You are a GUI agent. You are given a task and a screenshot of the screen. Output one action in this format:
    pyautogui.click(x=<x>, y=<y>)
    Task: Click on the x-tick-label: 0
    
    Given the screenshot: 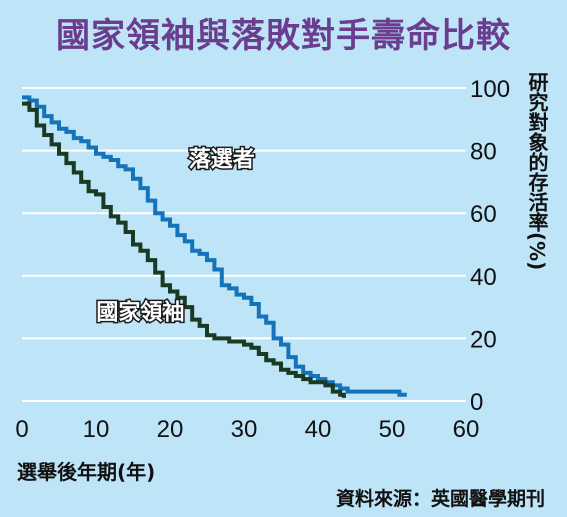 What is the action you would take?
    pyautogui.click(x=21, y=429)
    